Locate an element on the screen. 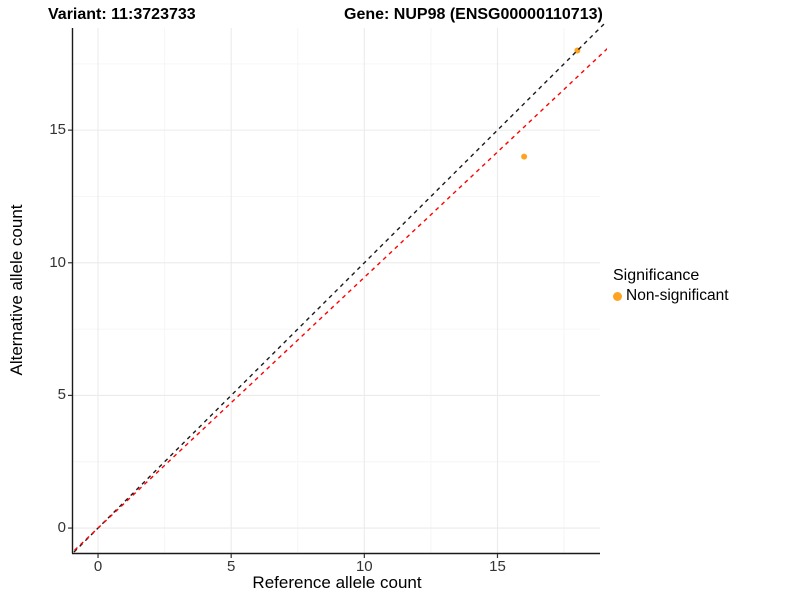 The height and width of the screenshot is (600, 800). y-tick-label: 5 is located at coordinates (61, 395).